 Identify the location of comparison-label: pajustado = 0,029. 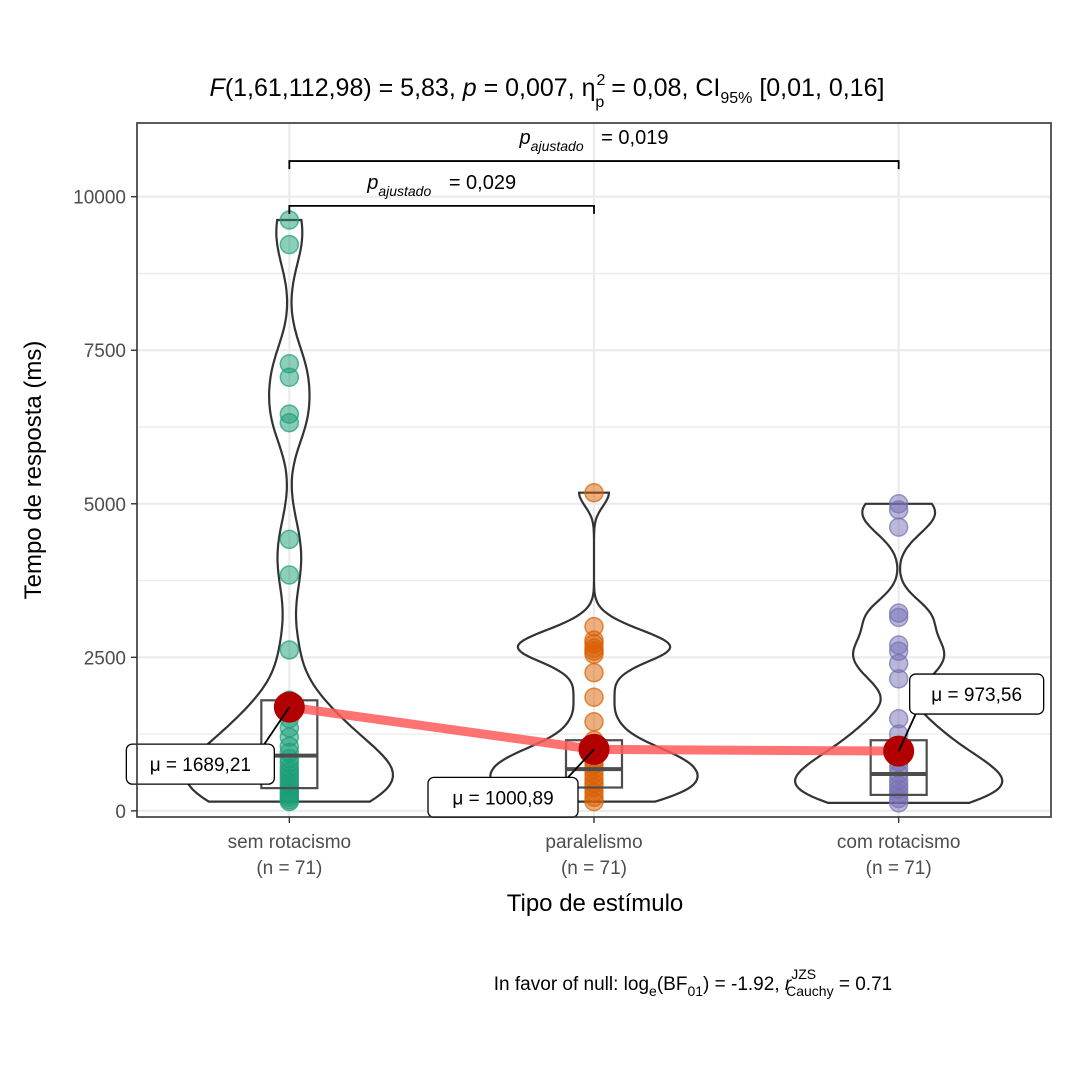
(441, 185).